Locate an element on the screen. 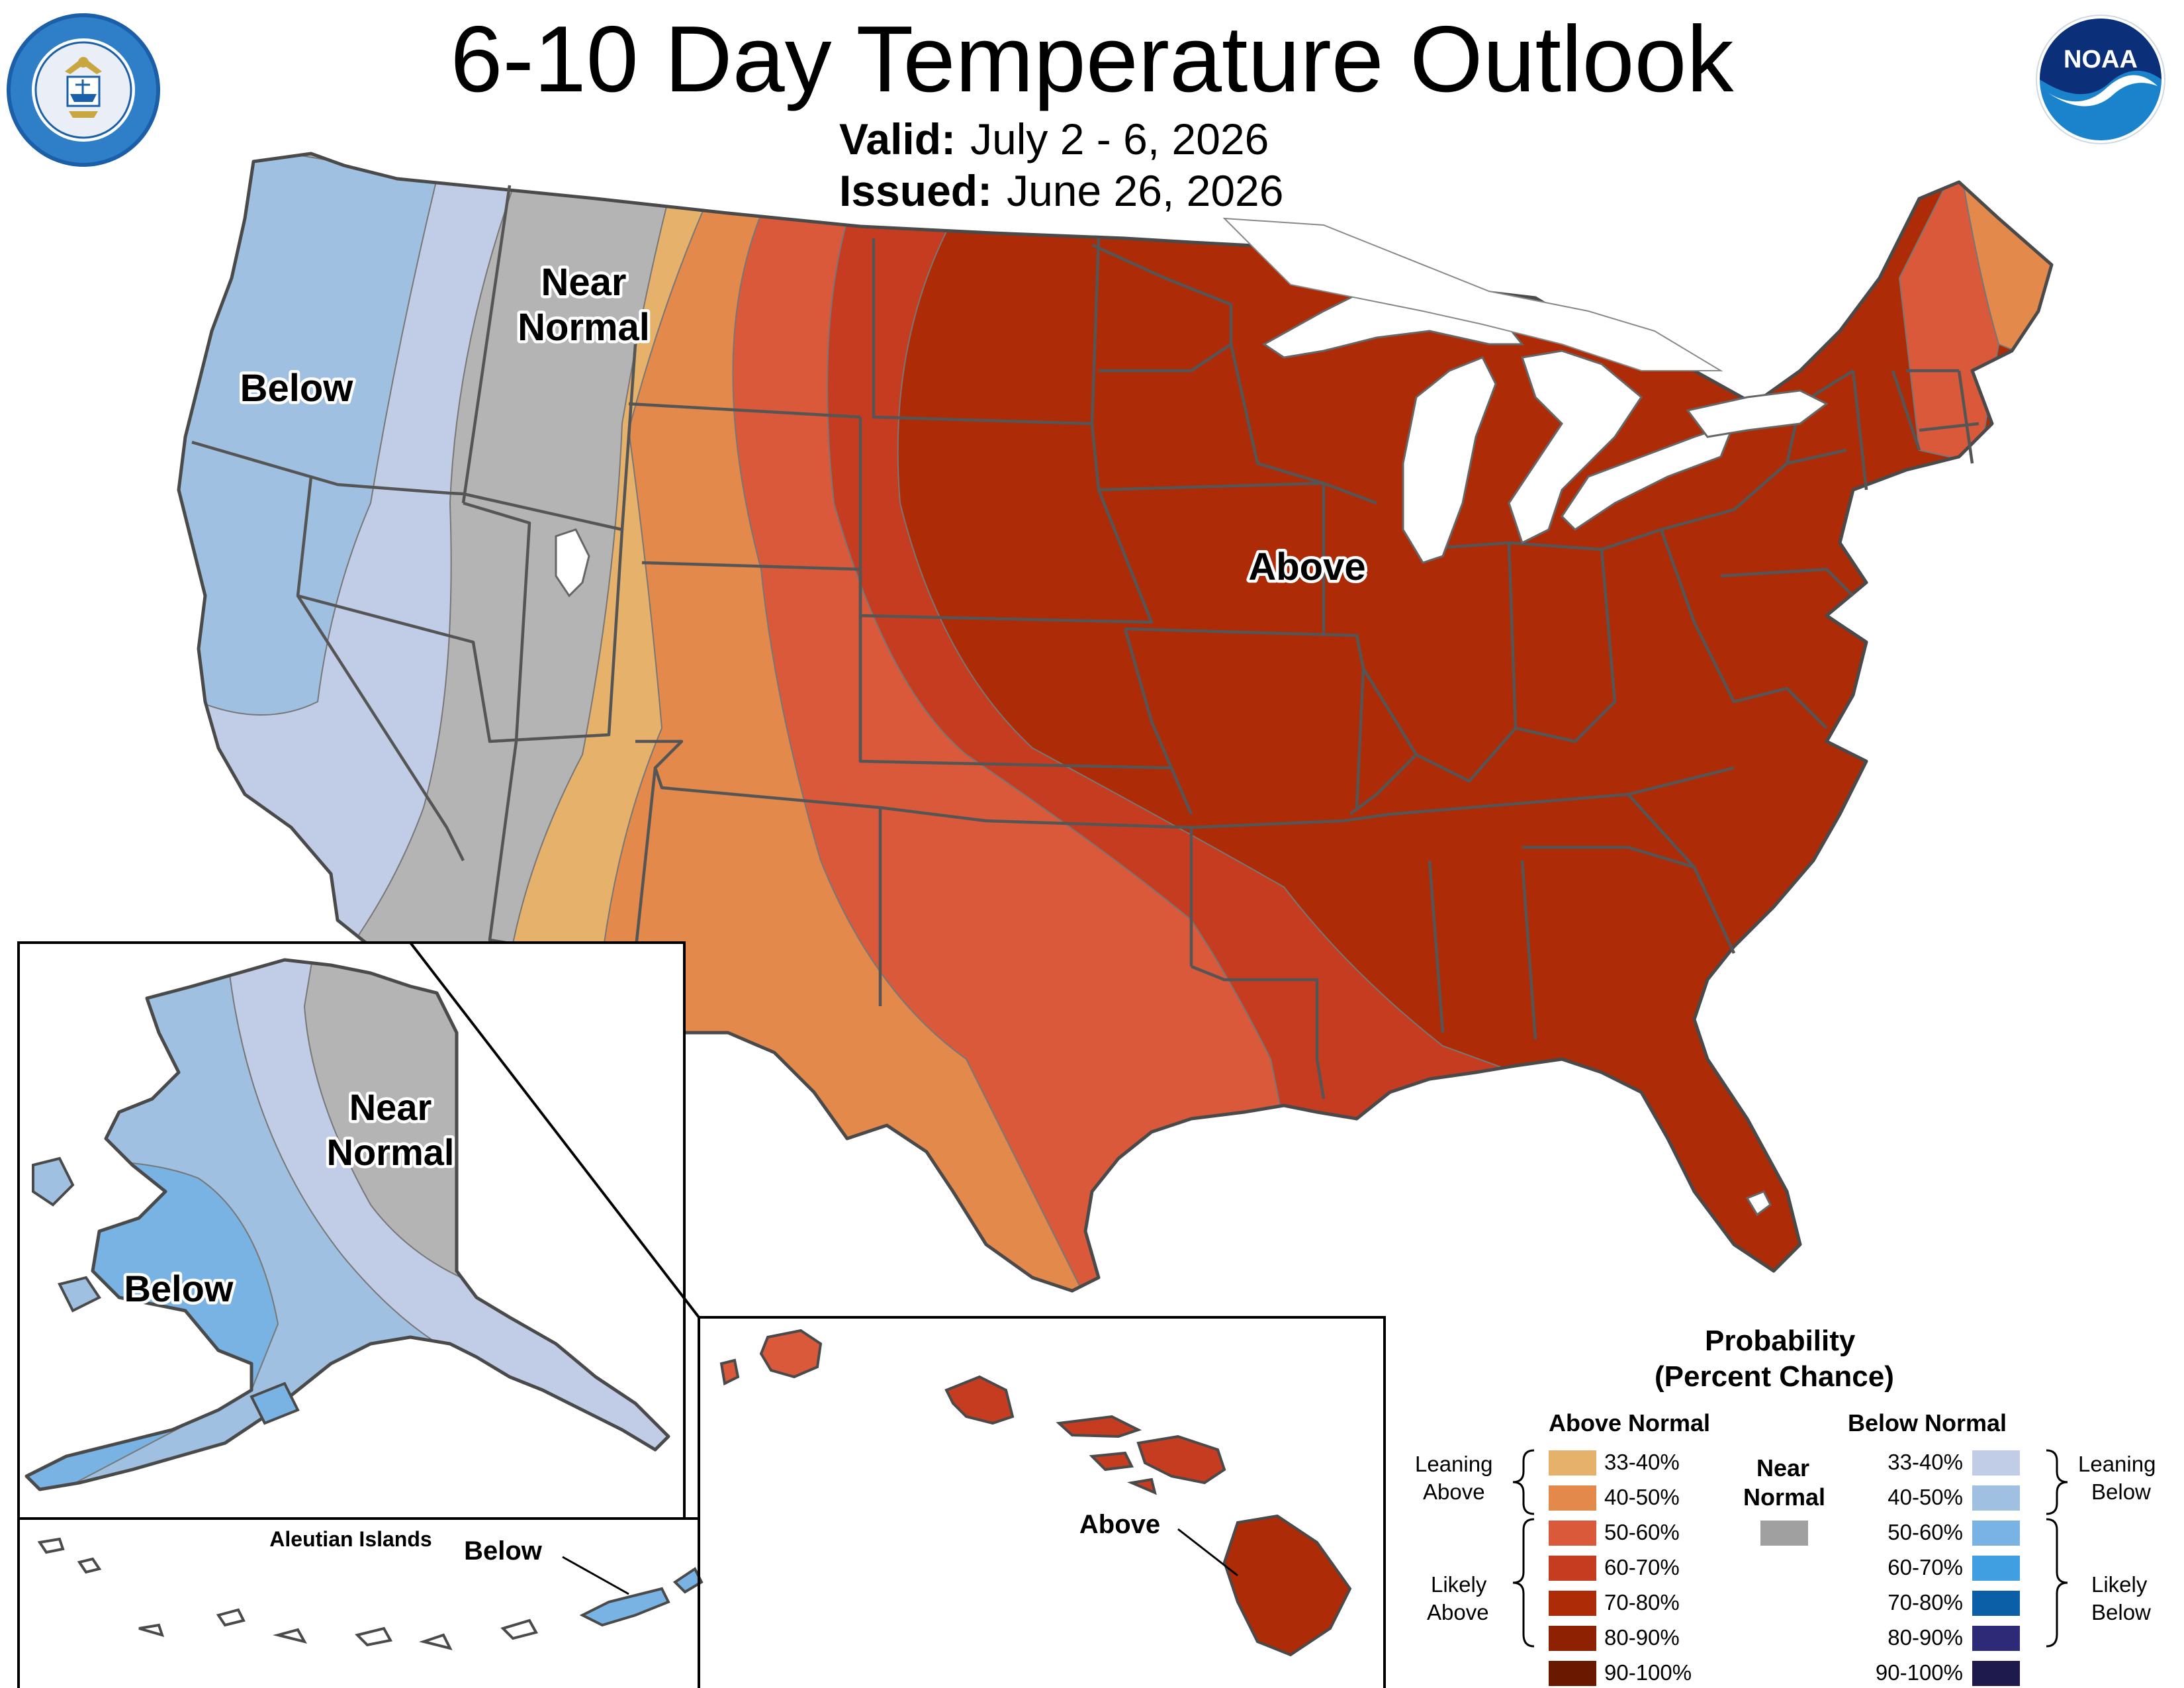  issued-label: Issued: is located at coordinates (916, 190).